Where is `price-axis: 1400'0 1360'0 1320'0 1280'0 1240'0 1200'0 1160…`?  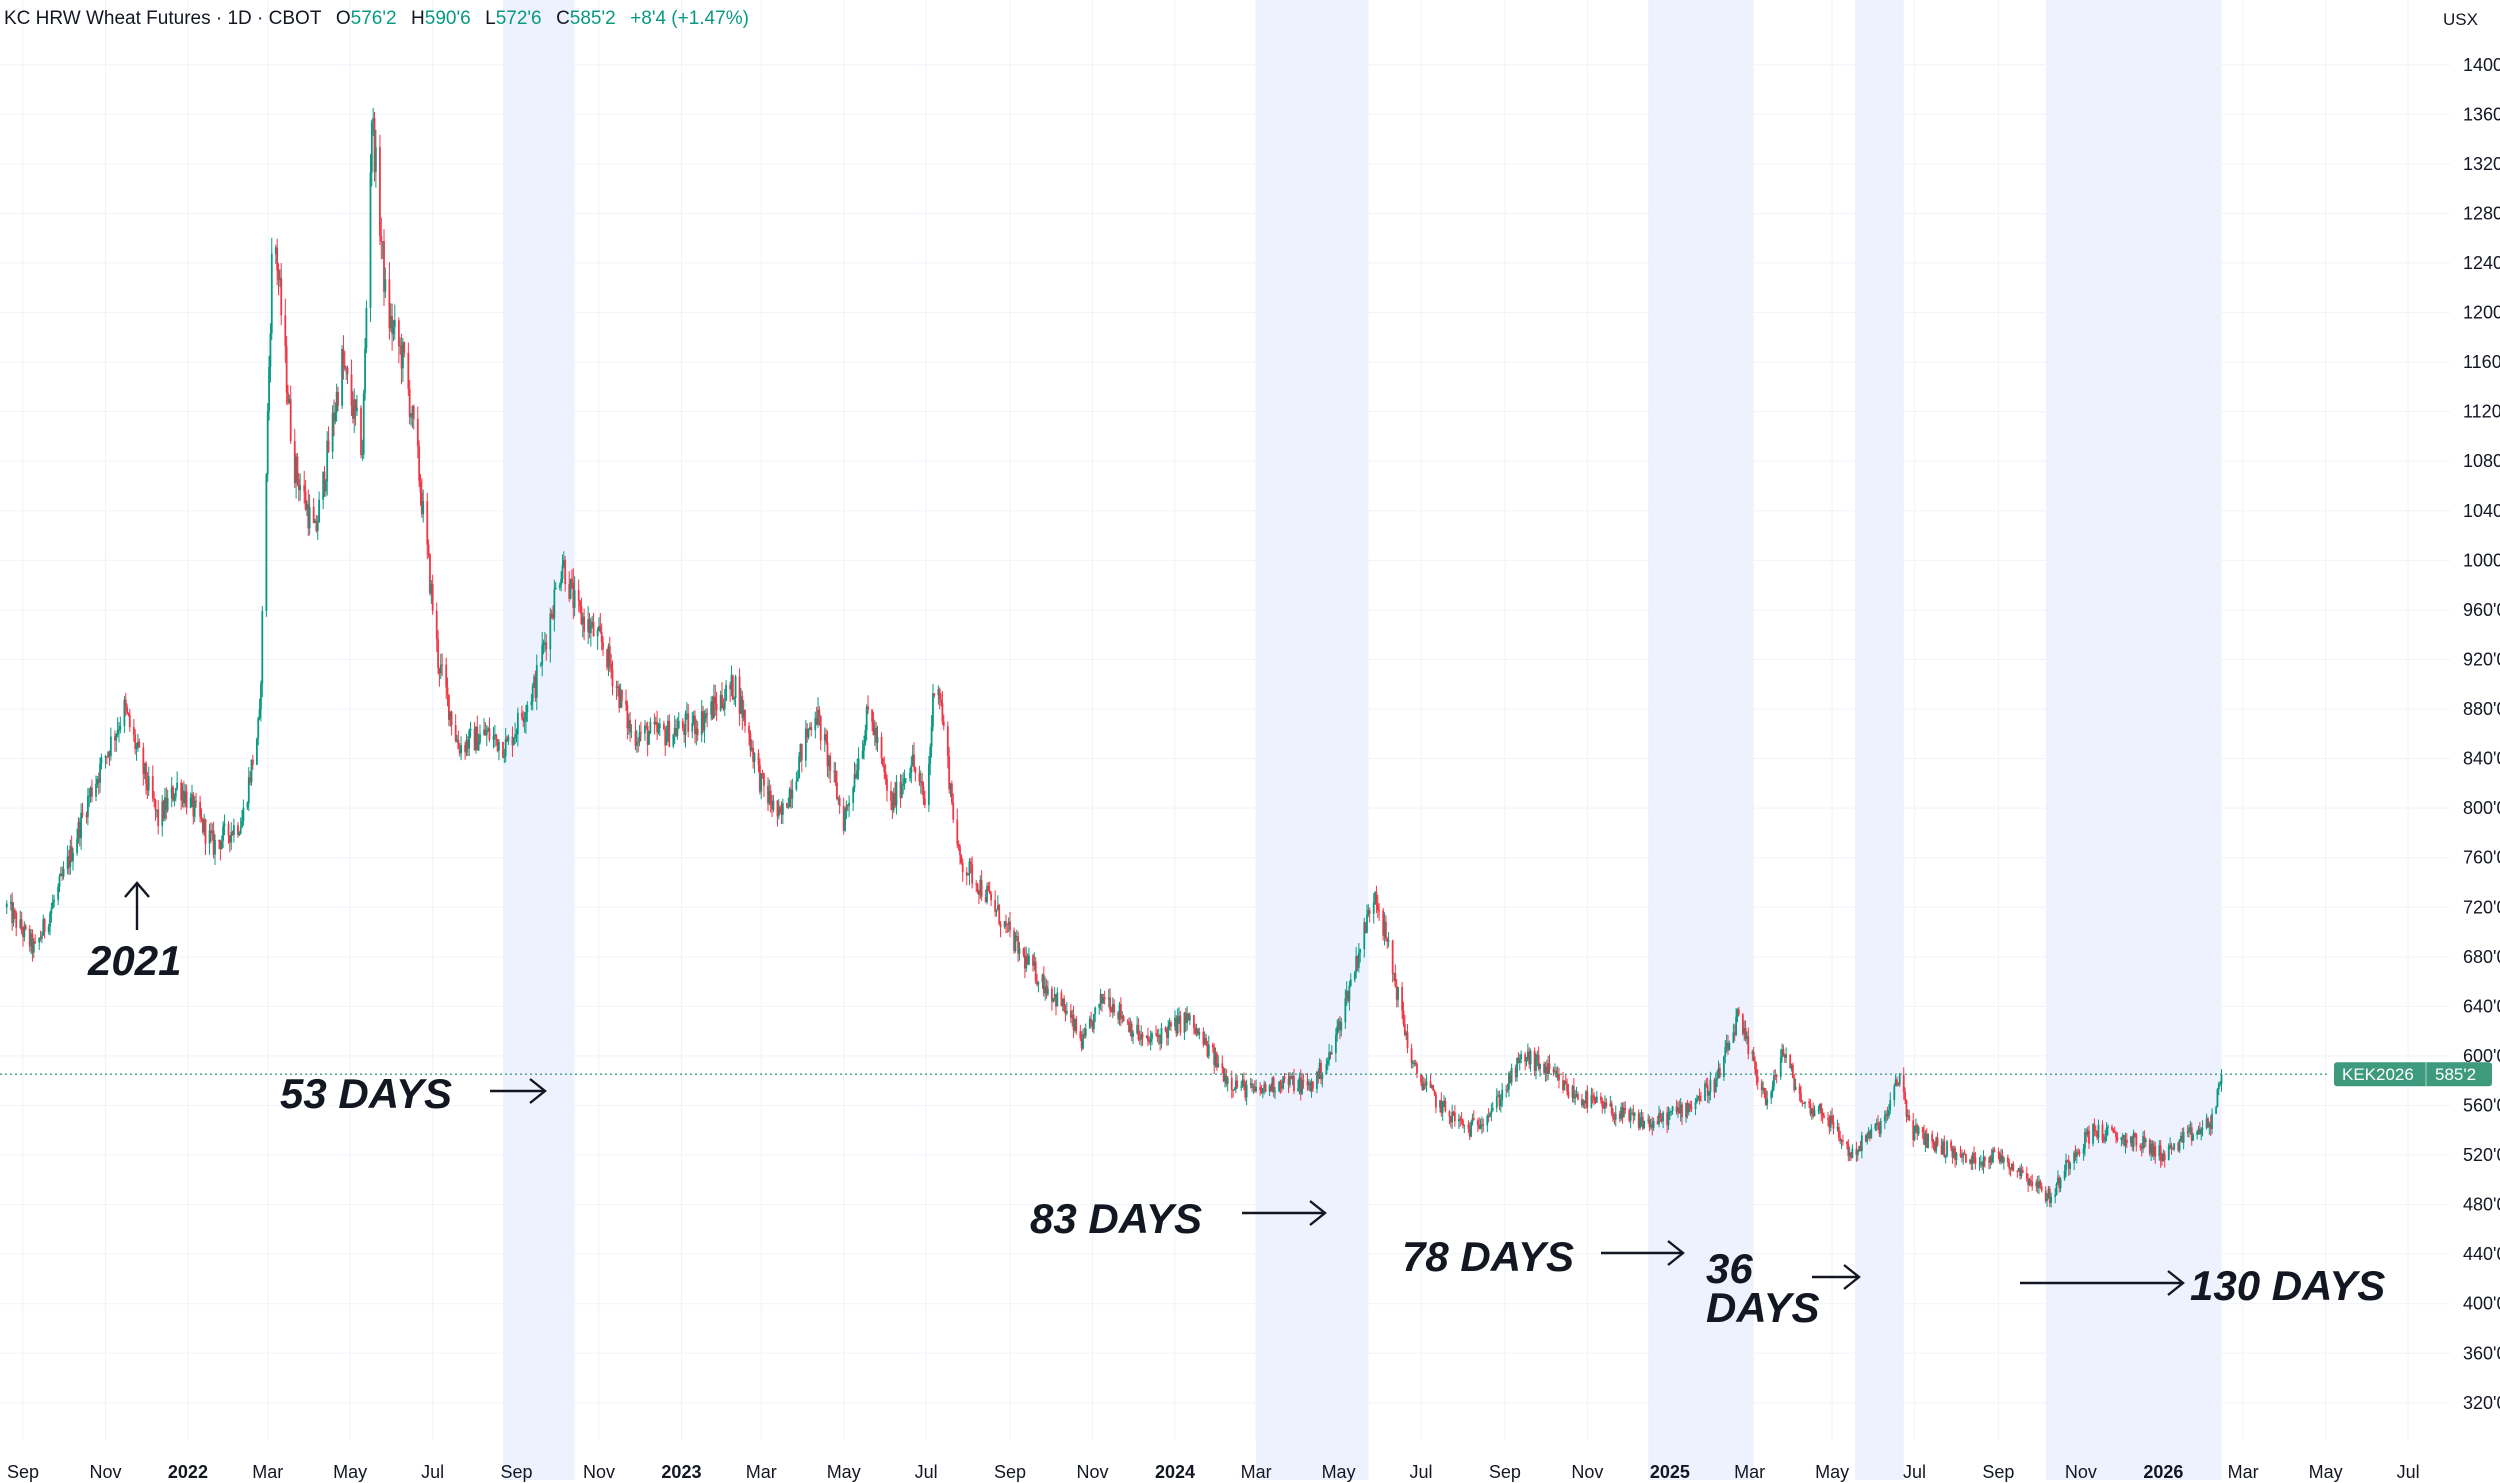
price-axis: 1400'0 1360'0 1320'0 1280'0 1240'0 1200'0 1160… is located at coordinates (2481, 734).